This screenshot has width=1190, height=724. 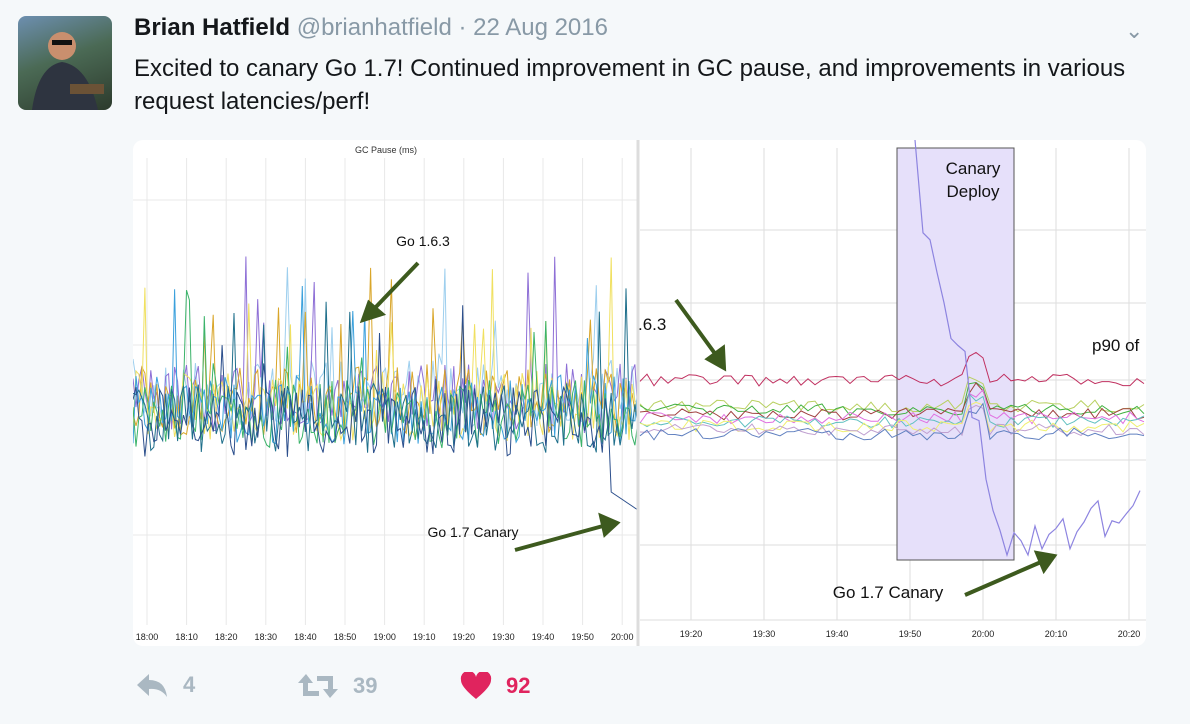 What do you see at coordinates (365, 685) in the screenshot?
I see `retweet-count: 39` at bounding box center [365, 685].